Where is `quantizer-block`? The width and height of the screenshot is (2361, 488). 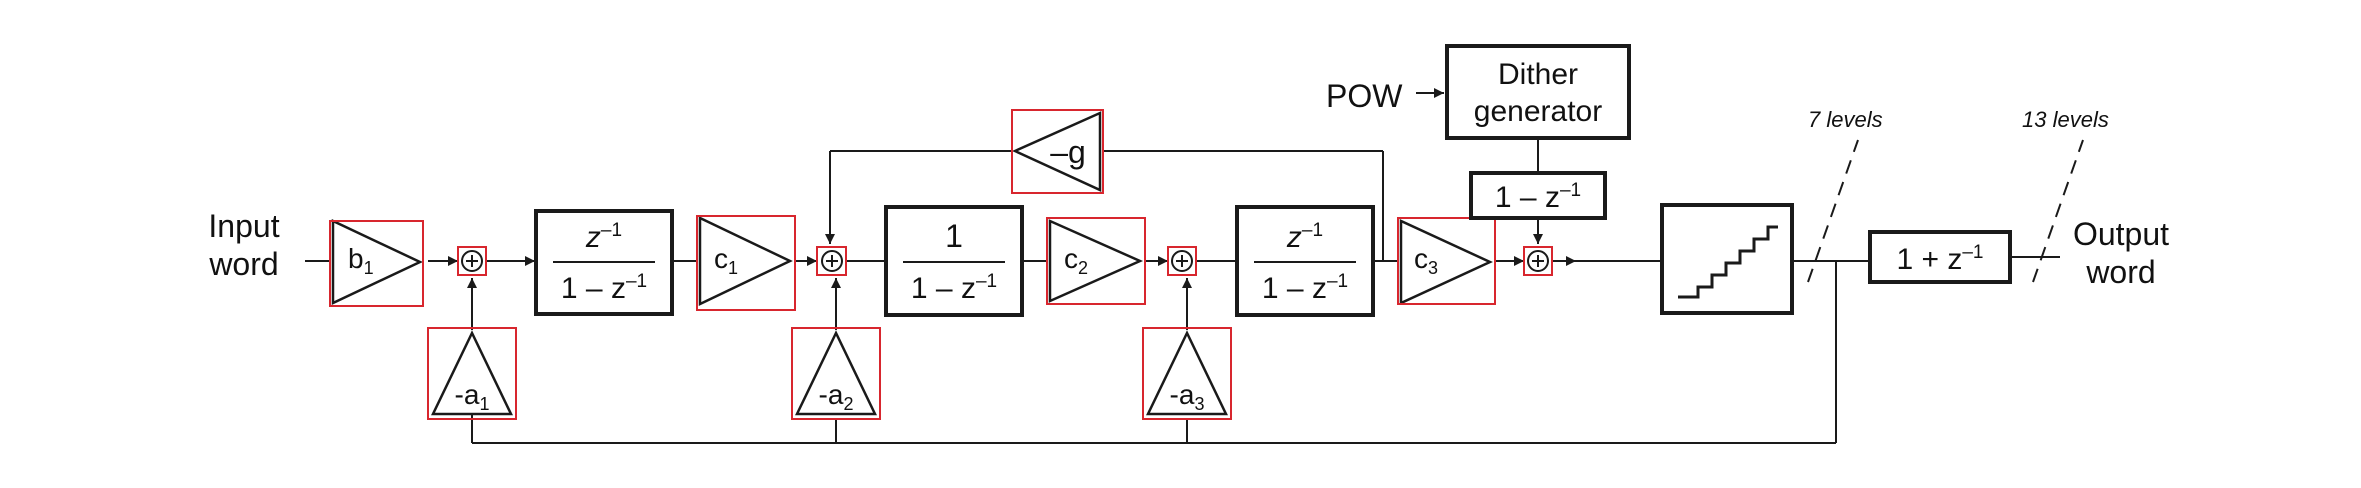 quantizer-block is located at coordinates (1727, 259).